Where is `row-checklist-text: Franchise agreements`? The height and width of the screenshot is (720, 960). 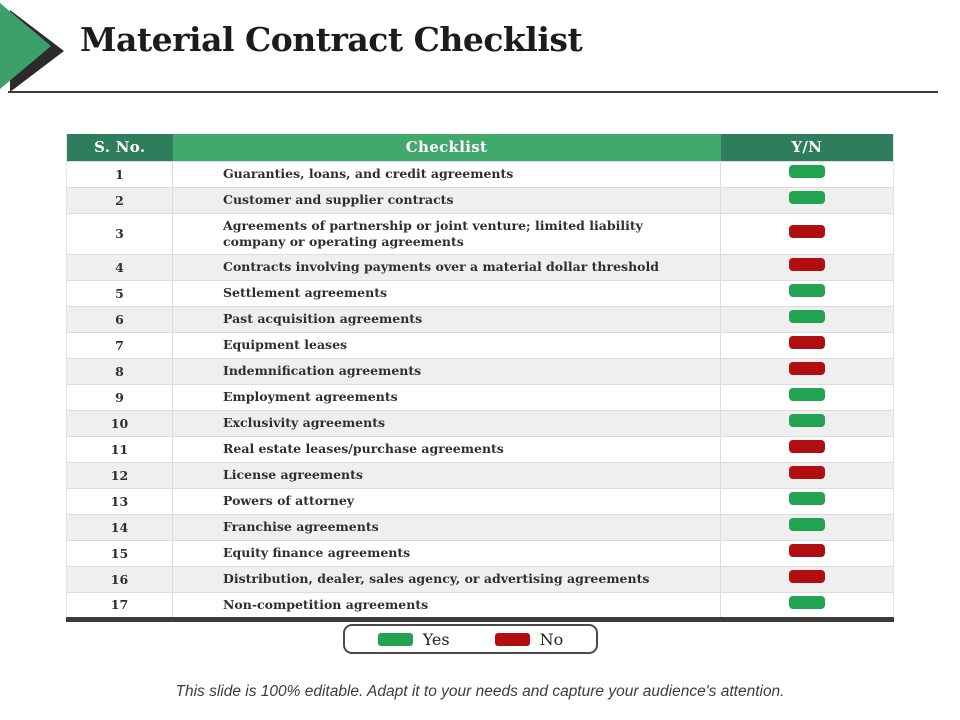 row-checklist-text: Franchise agreements is located at coordinates (446, 526).